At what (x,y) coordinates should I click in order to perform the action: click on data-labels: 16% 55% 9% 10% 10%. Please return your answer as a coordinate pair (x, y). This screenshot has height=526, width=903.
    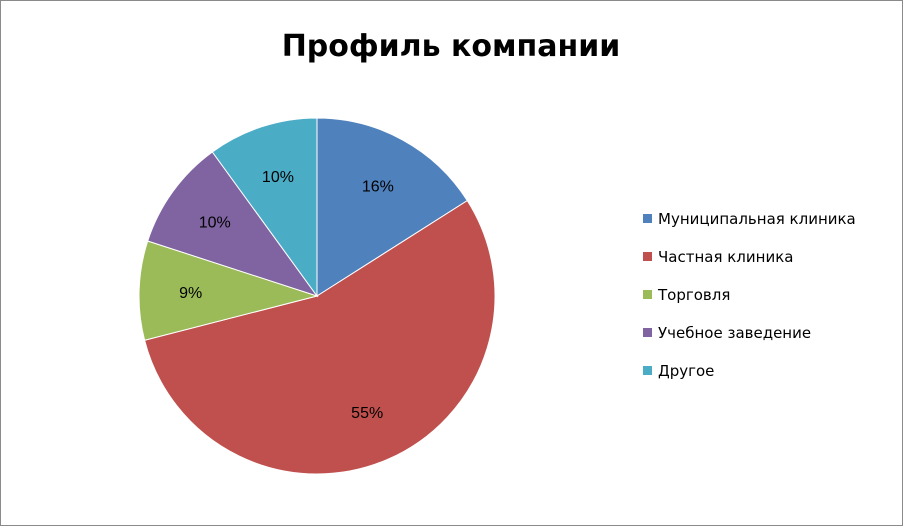
    Looking at the image, I should click on (286, 295).